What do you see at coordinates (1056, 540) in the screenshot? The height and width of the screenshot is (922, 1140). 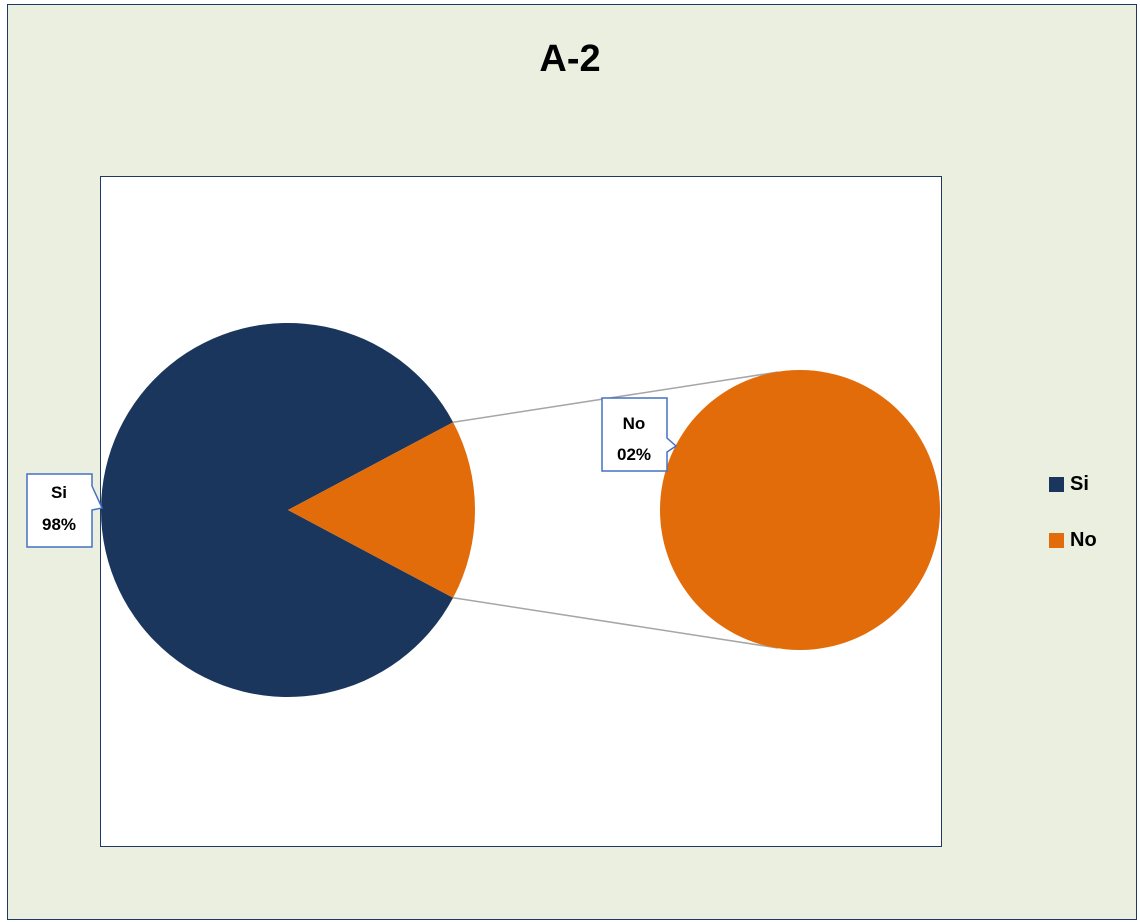 I see `legend-swatch-no` at bounding box center [1056, 540].